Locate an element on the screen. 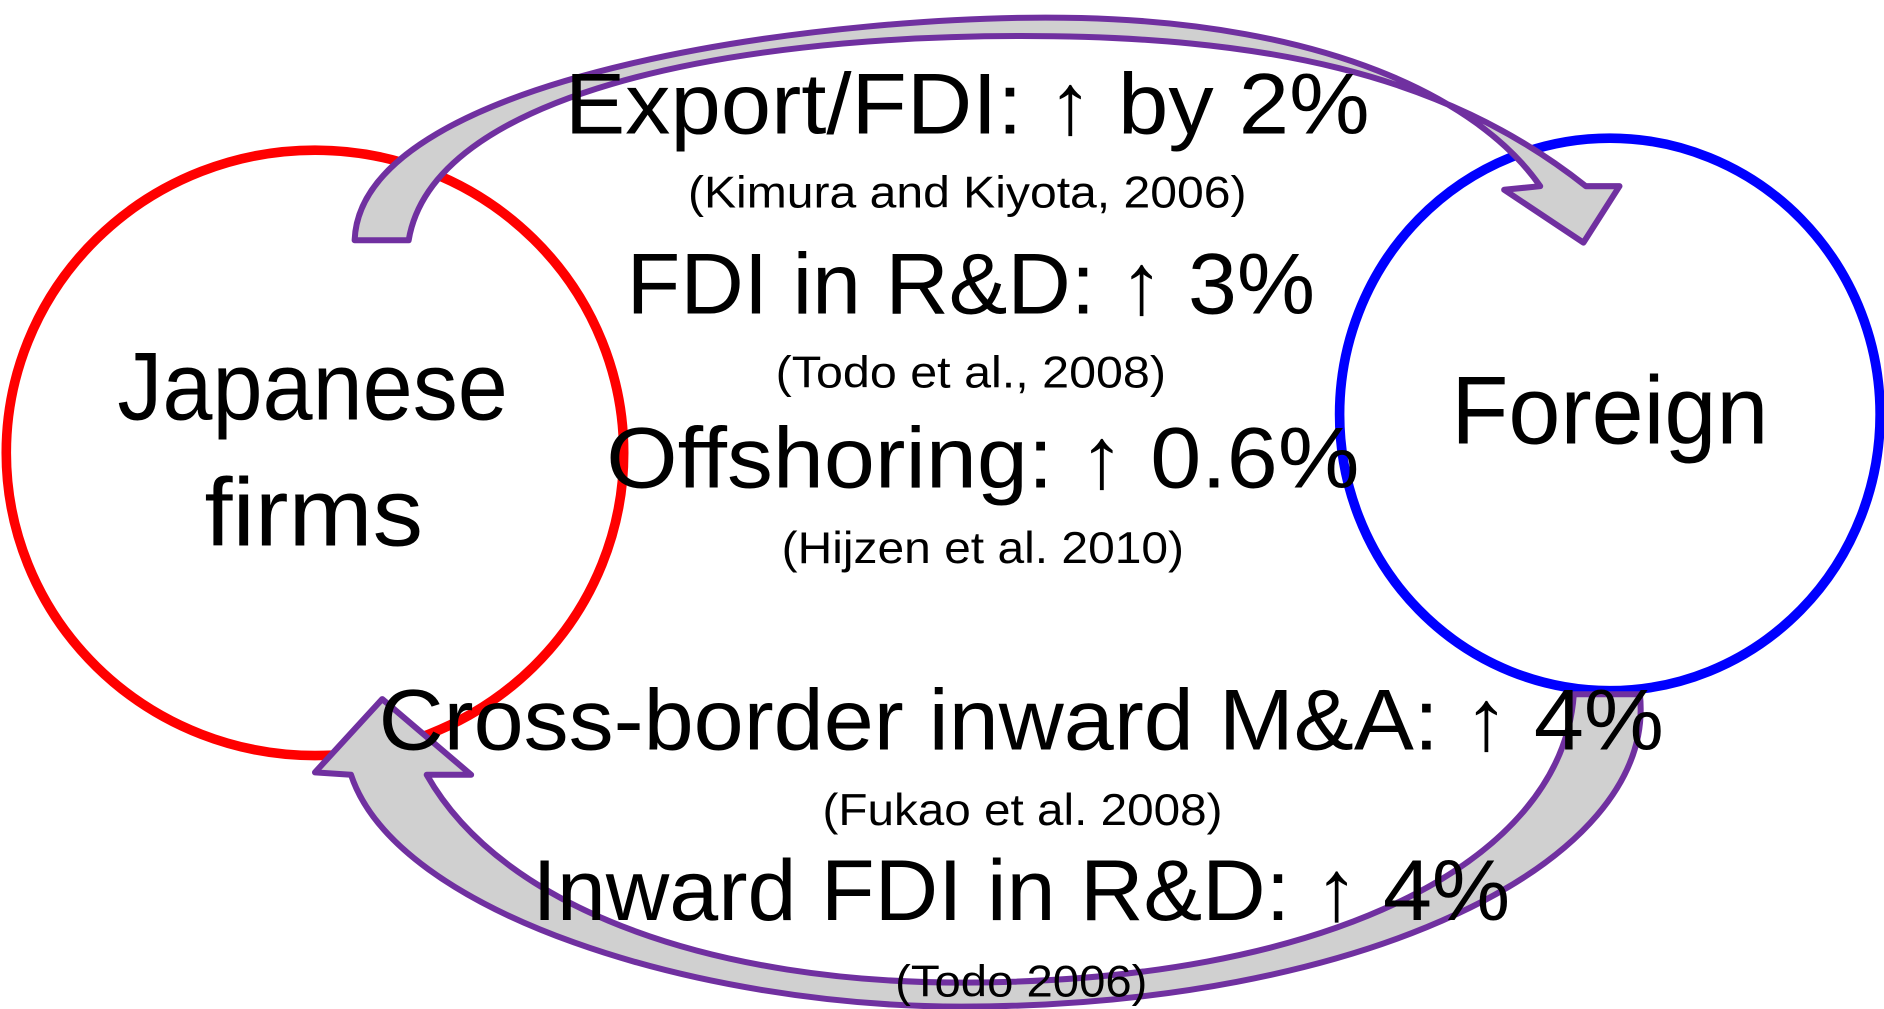 The width and height of the screenshot is (1884, 1009). node-label: firms is located at coordinates (313, 513).